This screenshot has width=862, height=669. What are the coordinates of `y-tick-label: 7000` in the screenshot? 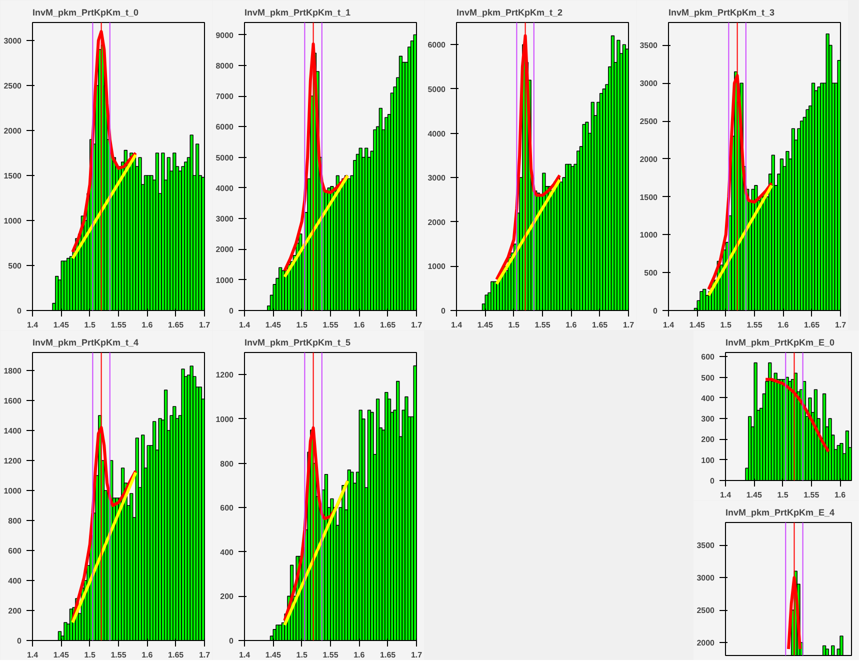 It's located at (225, 97).